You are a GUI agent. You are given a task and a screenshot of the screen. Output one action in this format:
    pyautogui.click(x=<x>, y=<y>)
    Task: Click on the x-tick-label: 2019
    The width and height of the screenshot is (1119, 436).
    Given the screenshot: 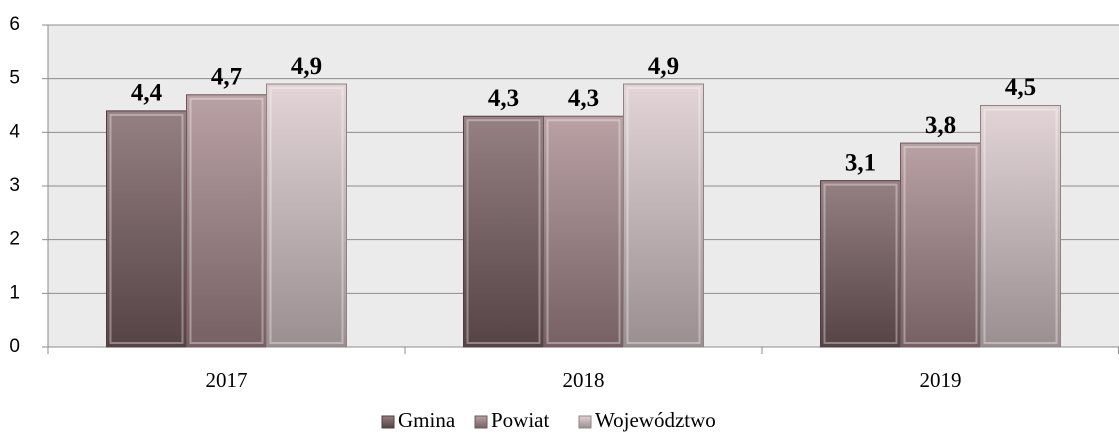 What is the action you would take?
    pyautogui.click(x=941, y=380)
    